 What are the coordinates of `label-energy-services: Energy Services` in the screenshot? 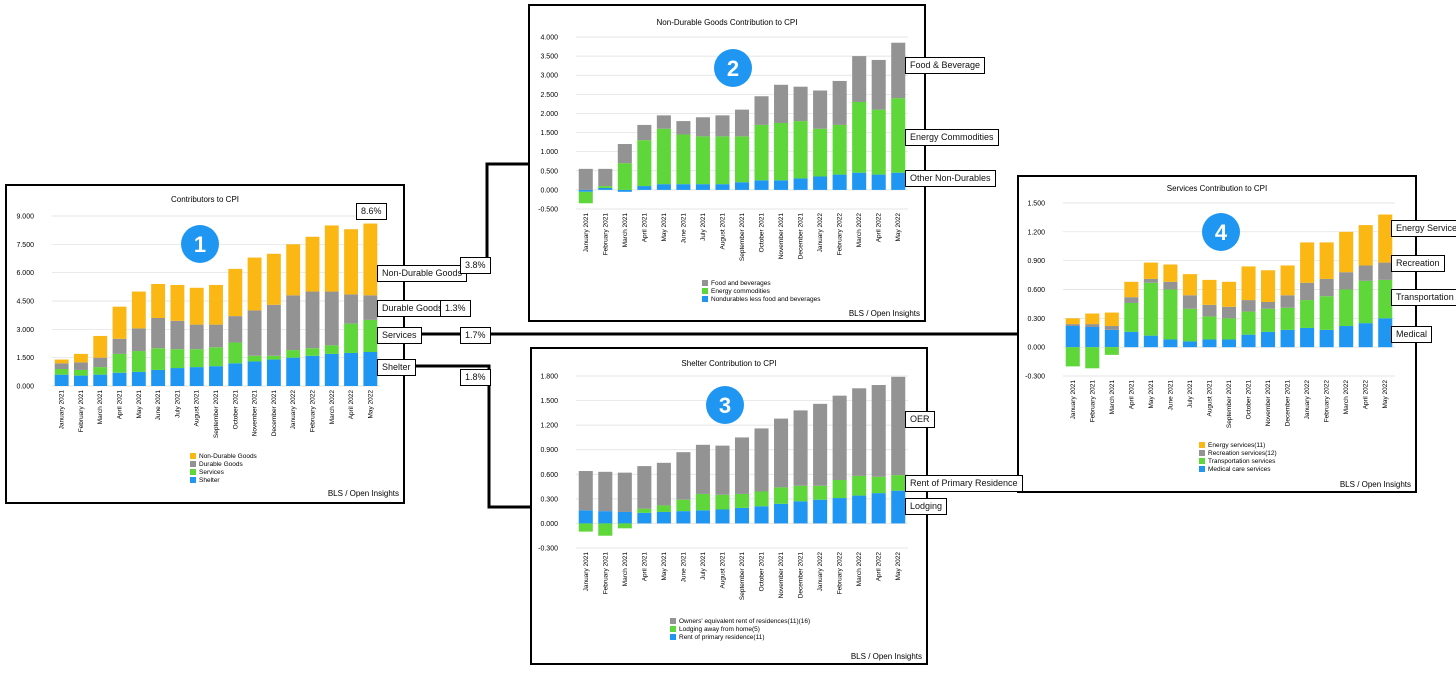 It's located at (1423, 228).